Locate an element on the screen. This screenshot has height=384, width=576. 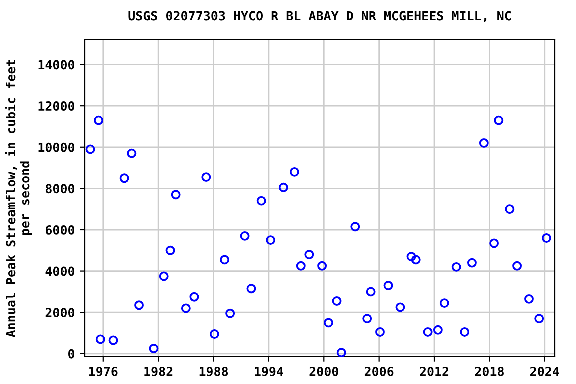
x-tick-label: 1976 is located at coordinates (103, 371).